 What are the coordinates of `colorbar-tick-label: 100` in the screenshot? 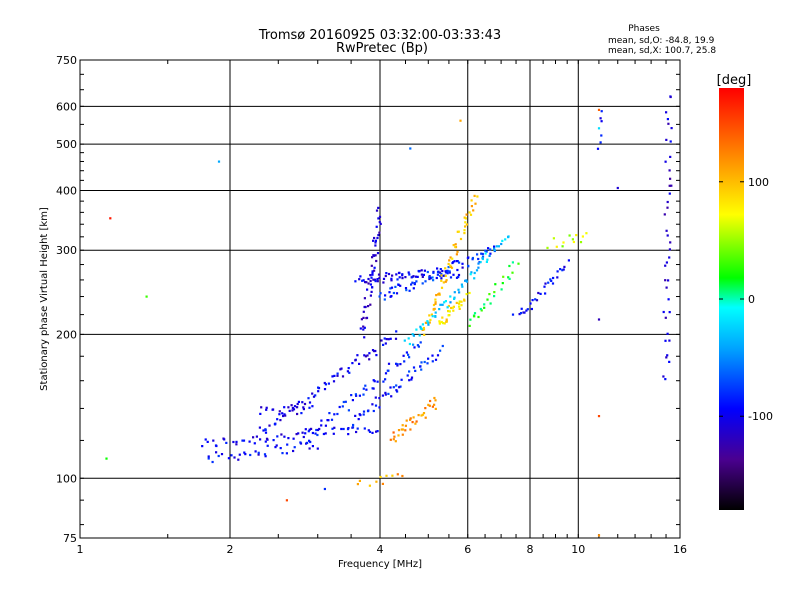 It's located at (758, 182).